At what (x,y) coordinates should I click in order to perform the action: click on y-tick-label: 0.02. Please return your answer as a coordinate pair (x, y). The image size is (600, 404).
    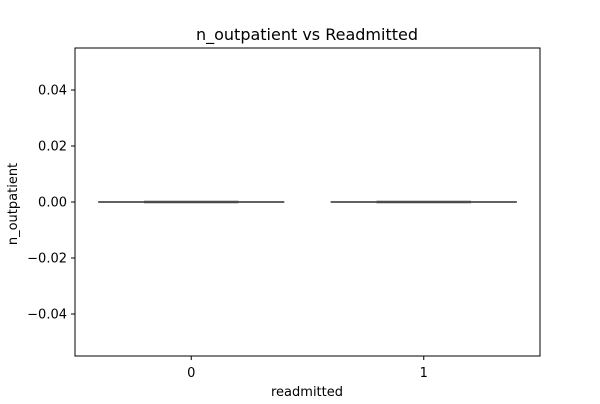
    Looking at the image, I should click on (52, 147).